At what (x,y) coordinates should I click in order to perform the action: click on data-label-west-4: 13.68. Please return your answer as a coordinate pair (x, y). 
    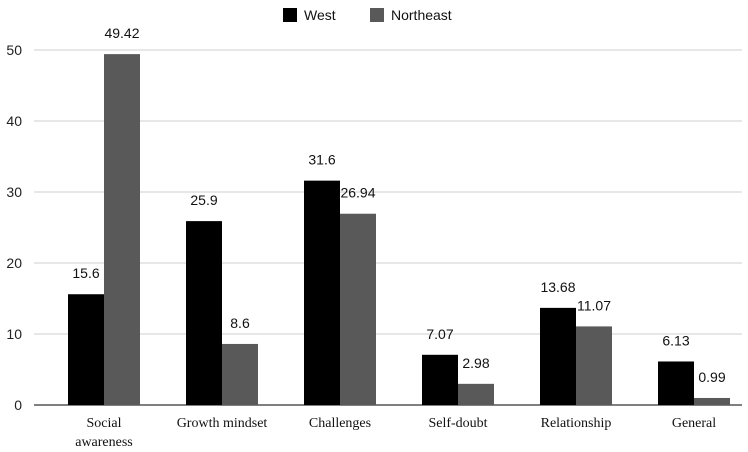
    Looking at the image, I should click on (557, 287).